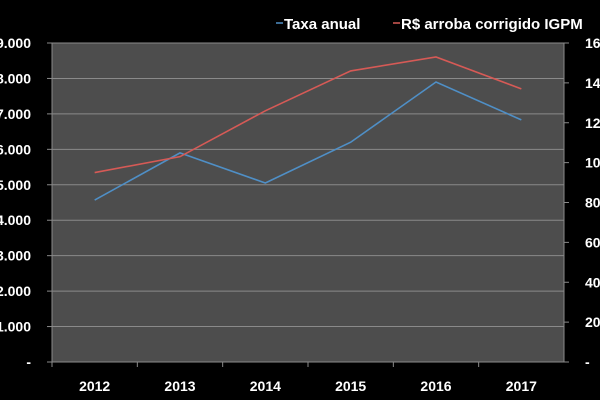 This screenshot has width=600, height=400. I want to click on x-tick-label: 2012, so click(94, 386).